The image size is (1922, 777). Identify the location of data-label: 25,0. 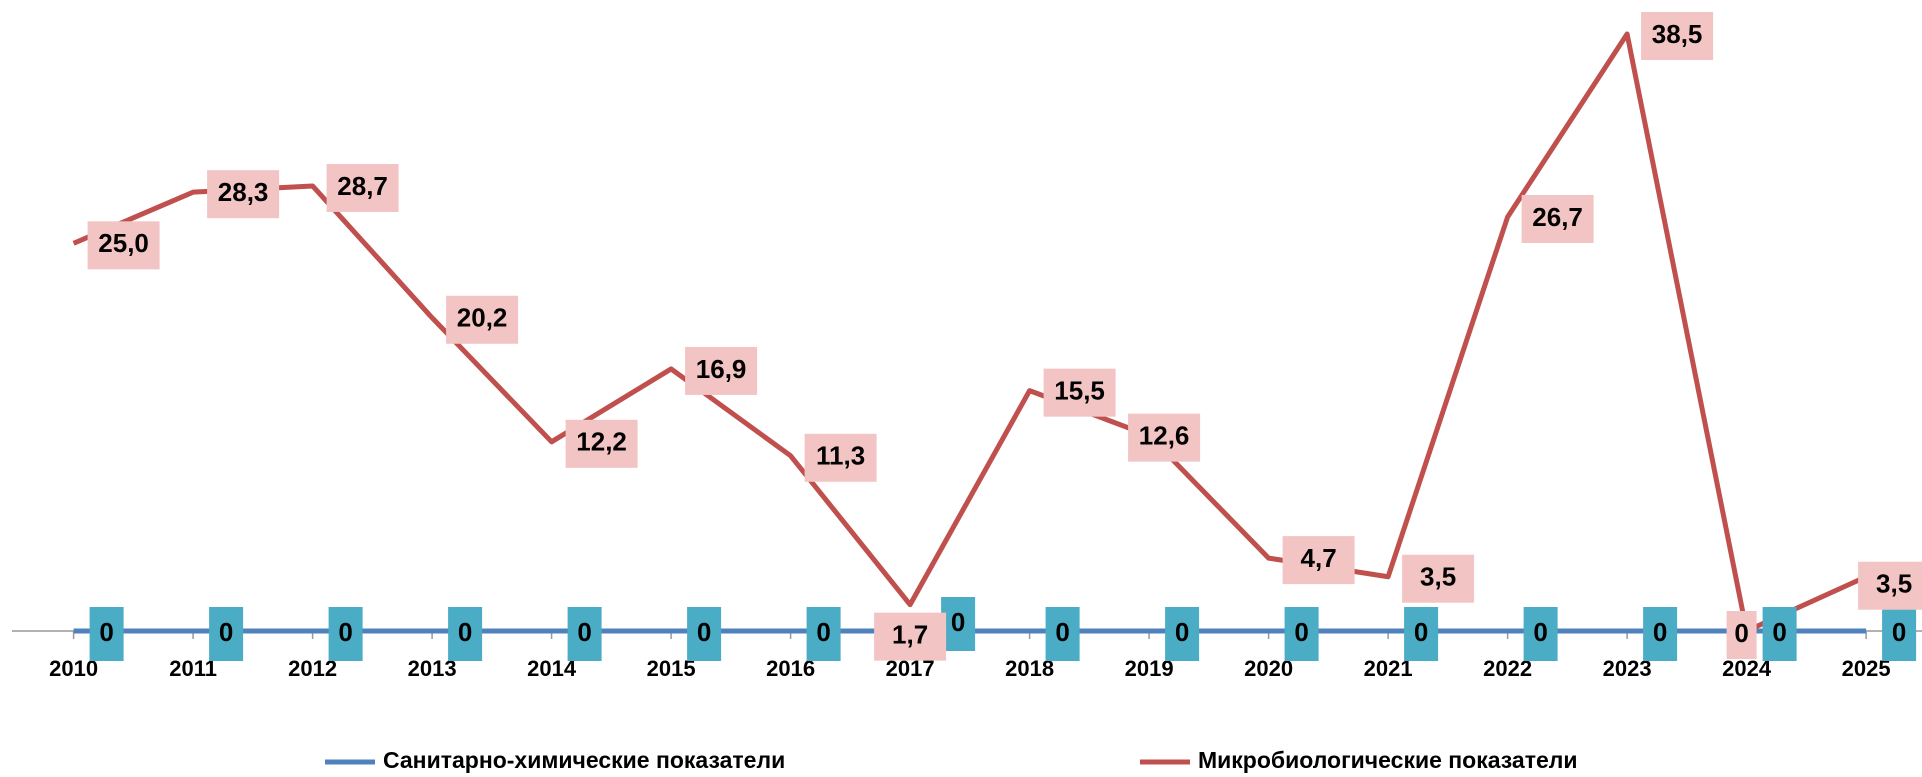
(123, 243).